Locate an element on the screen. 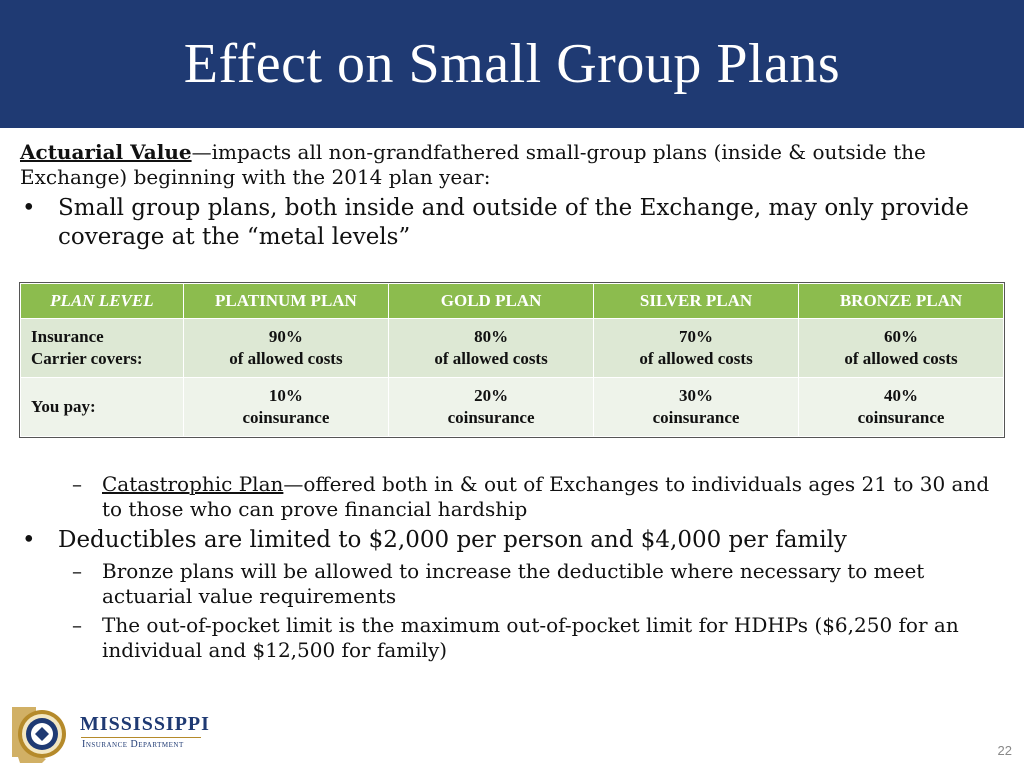  cell-platinum-carrier: 90% of allowed costs is located at coordinates (286, 348).